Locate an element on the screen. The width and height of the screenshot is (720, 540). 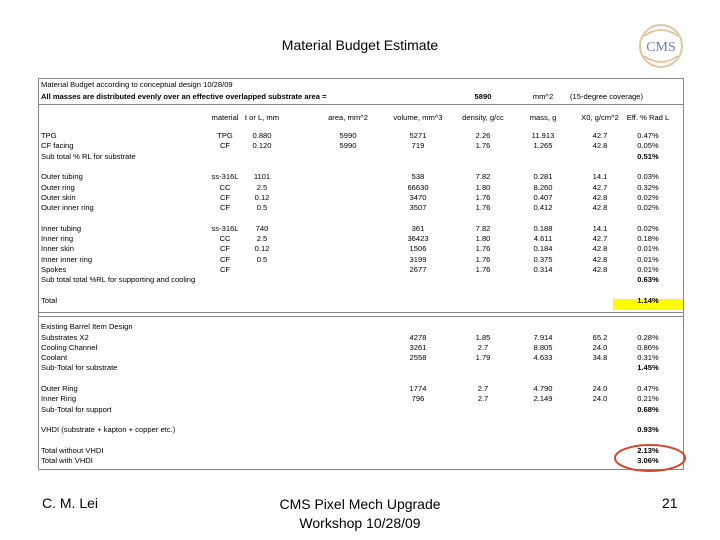
table-cell: 0.407 is located at coordinates (543, 197).